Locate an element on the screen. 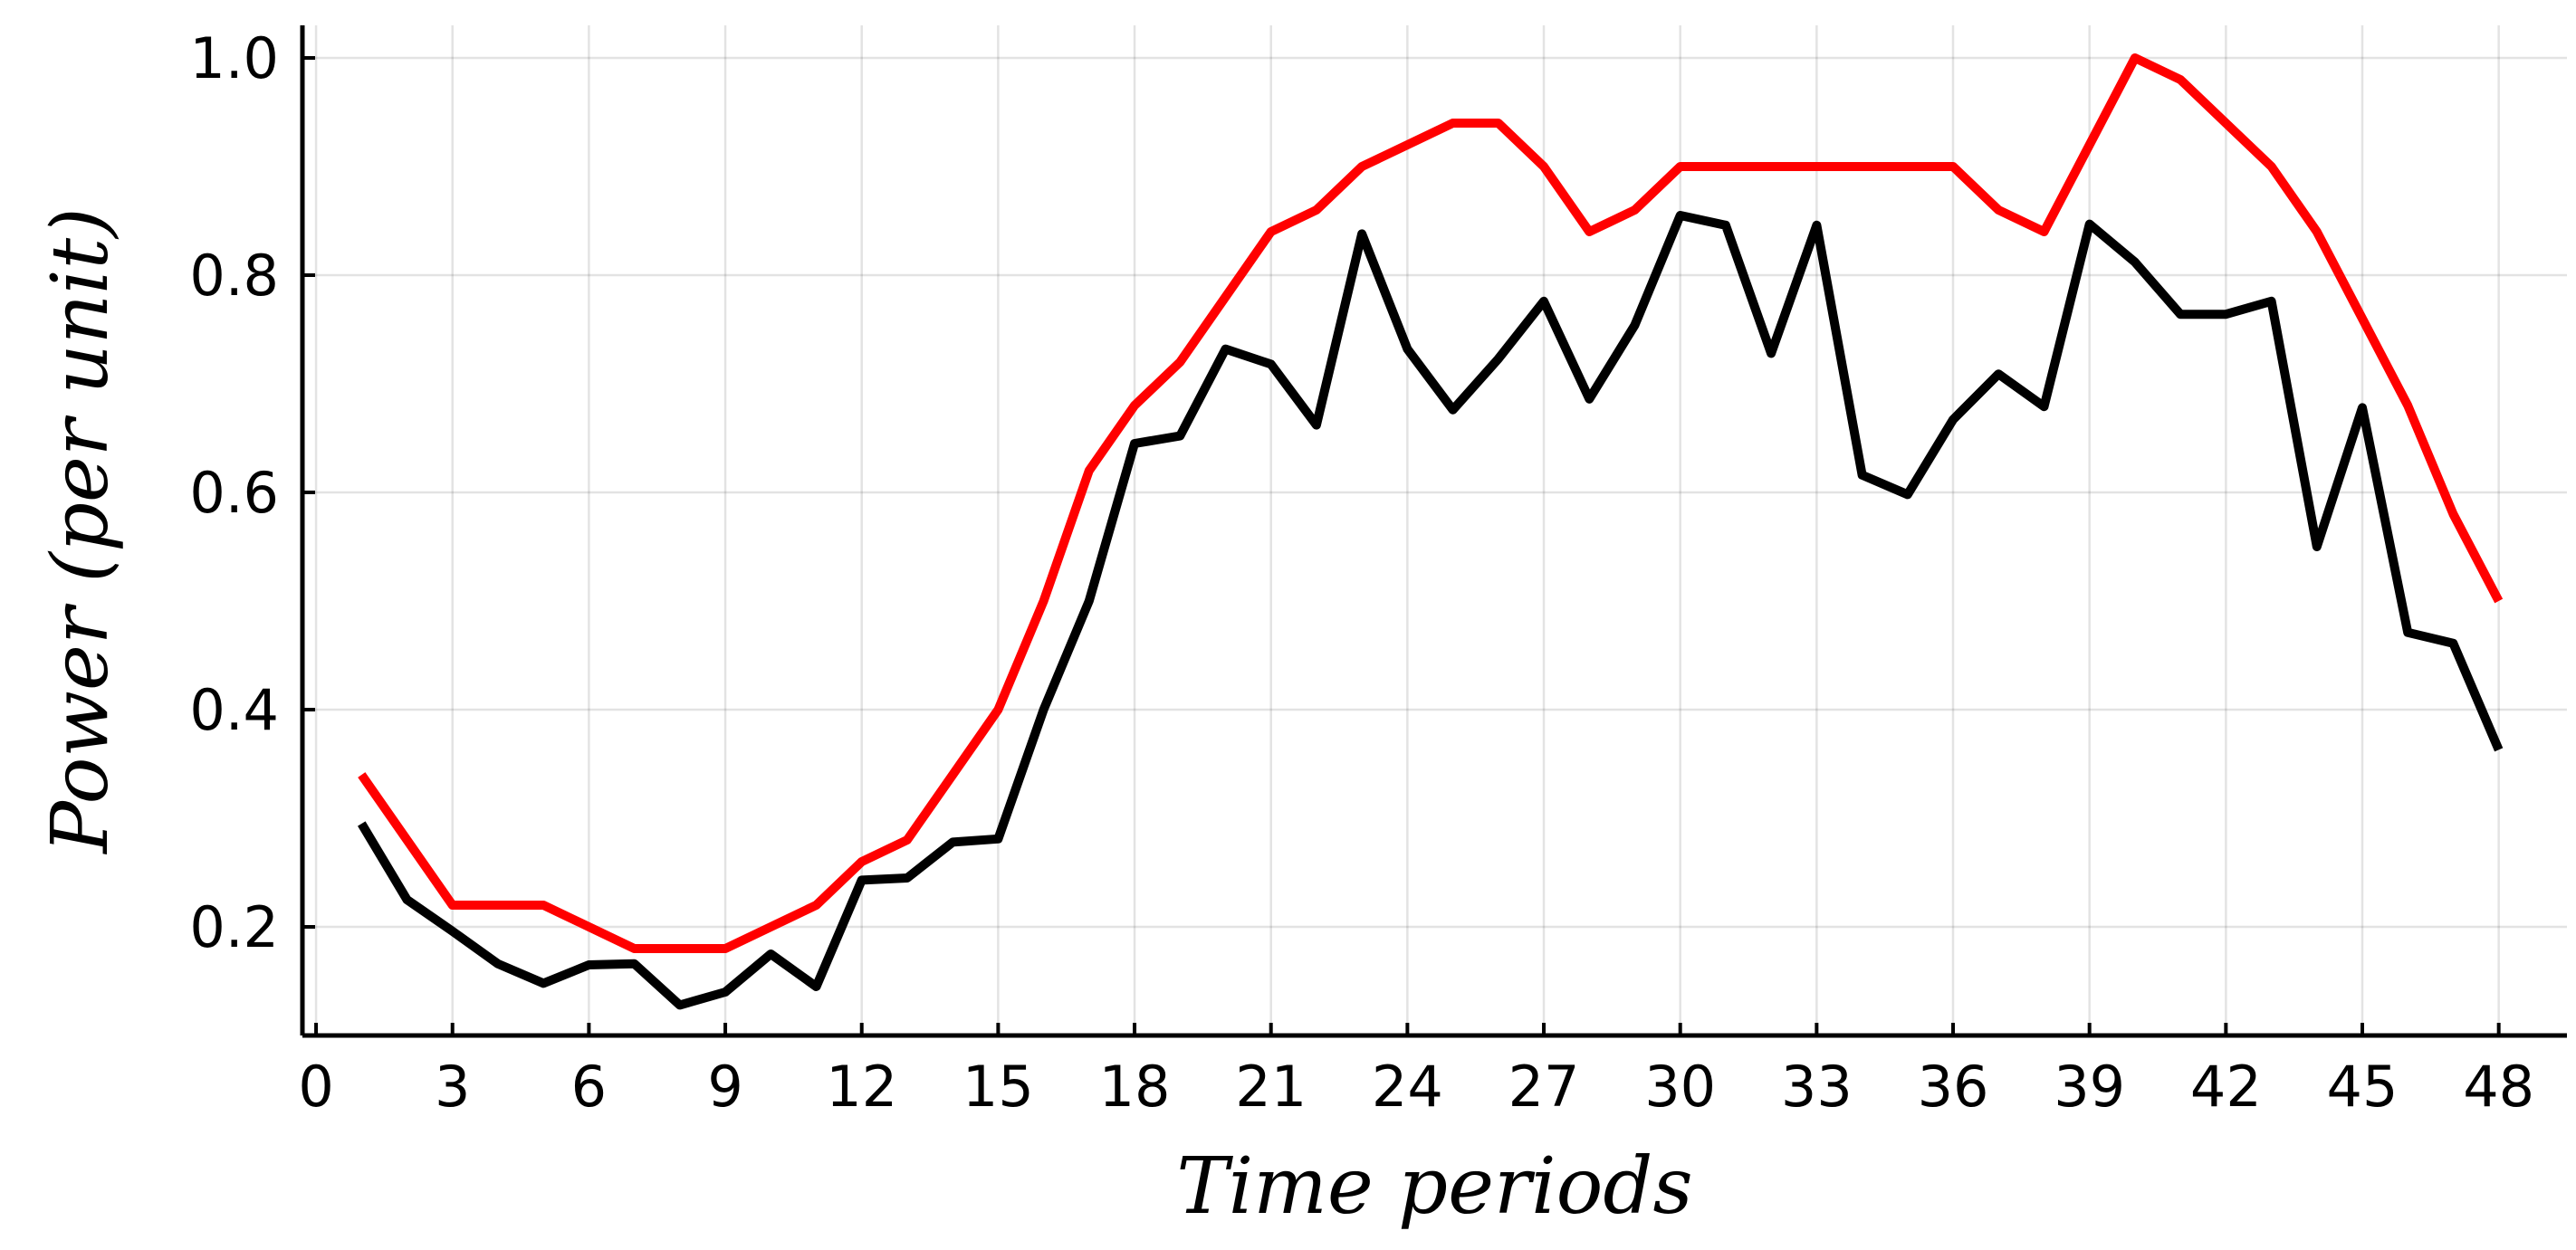  x-tick-label: 24 is located at coordinates (1407, 1087).